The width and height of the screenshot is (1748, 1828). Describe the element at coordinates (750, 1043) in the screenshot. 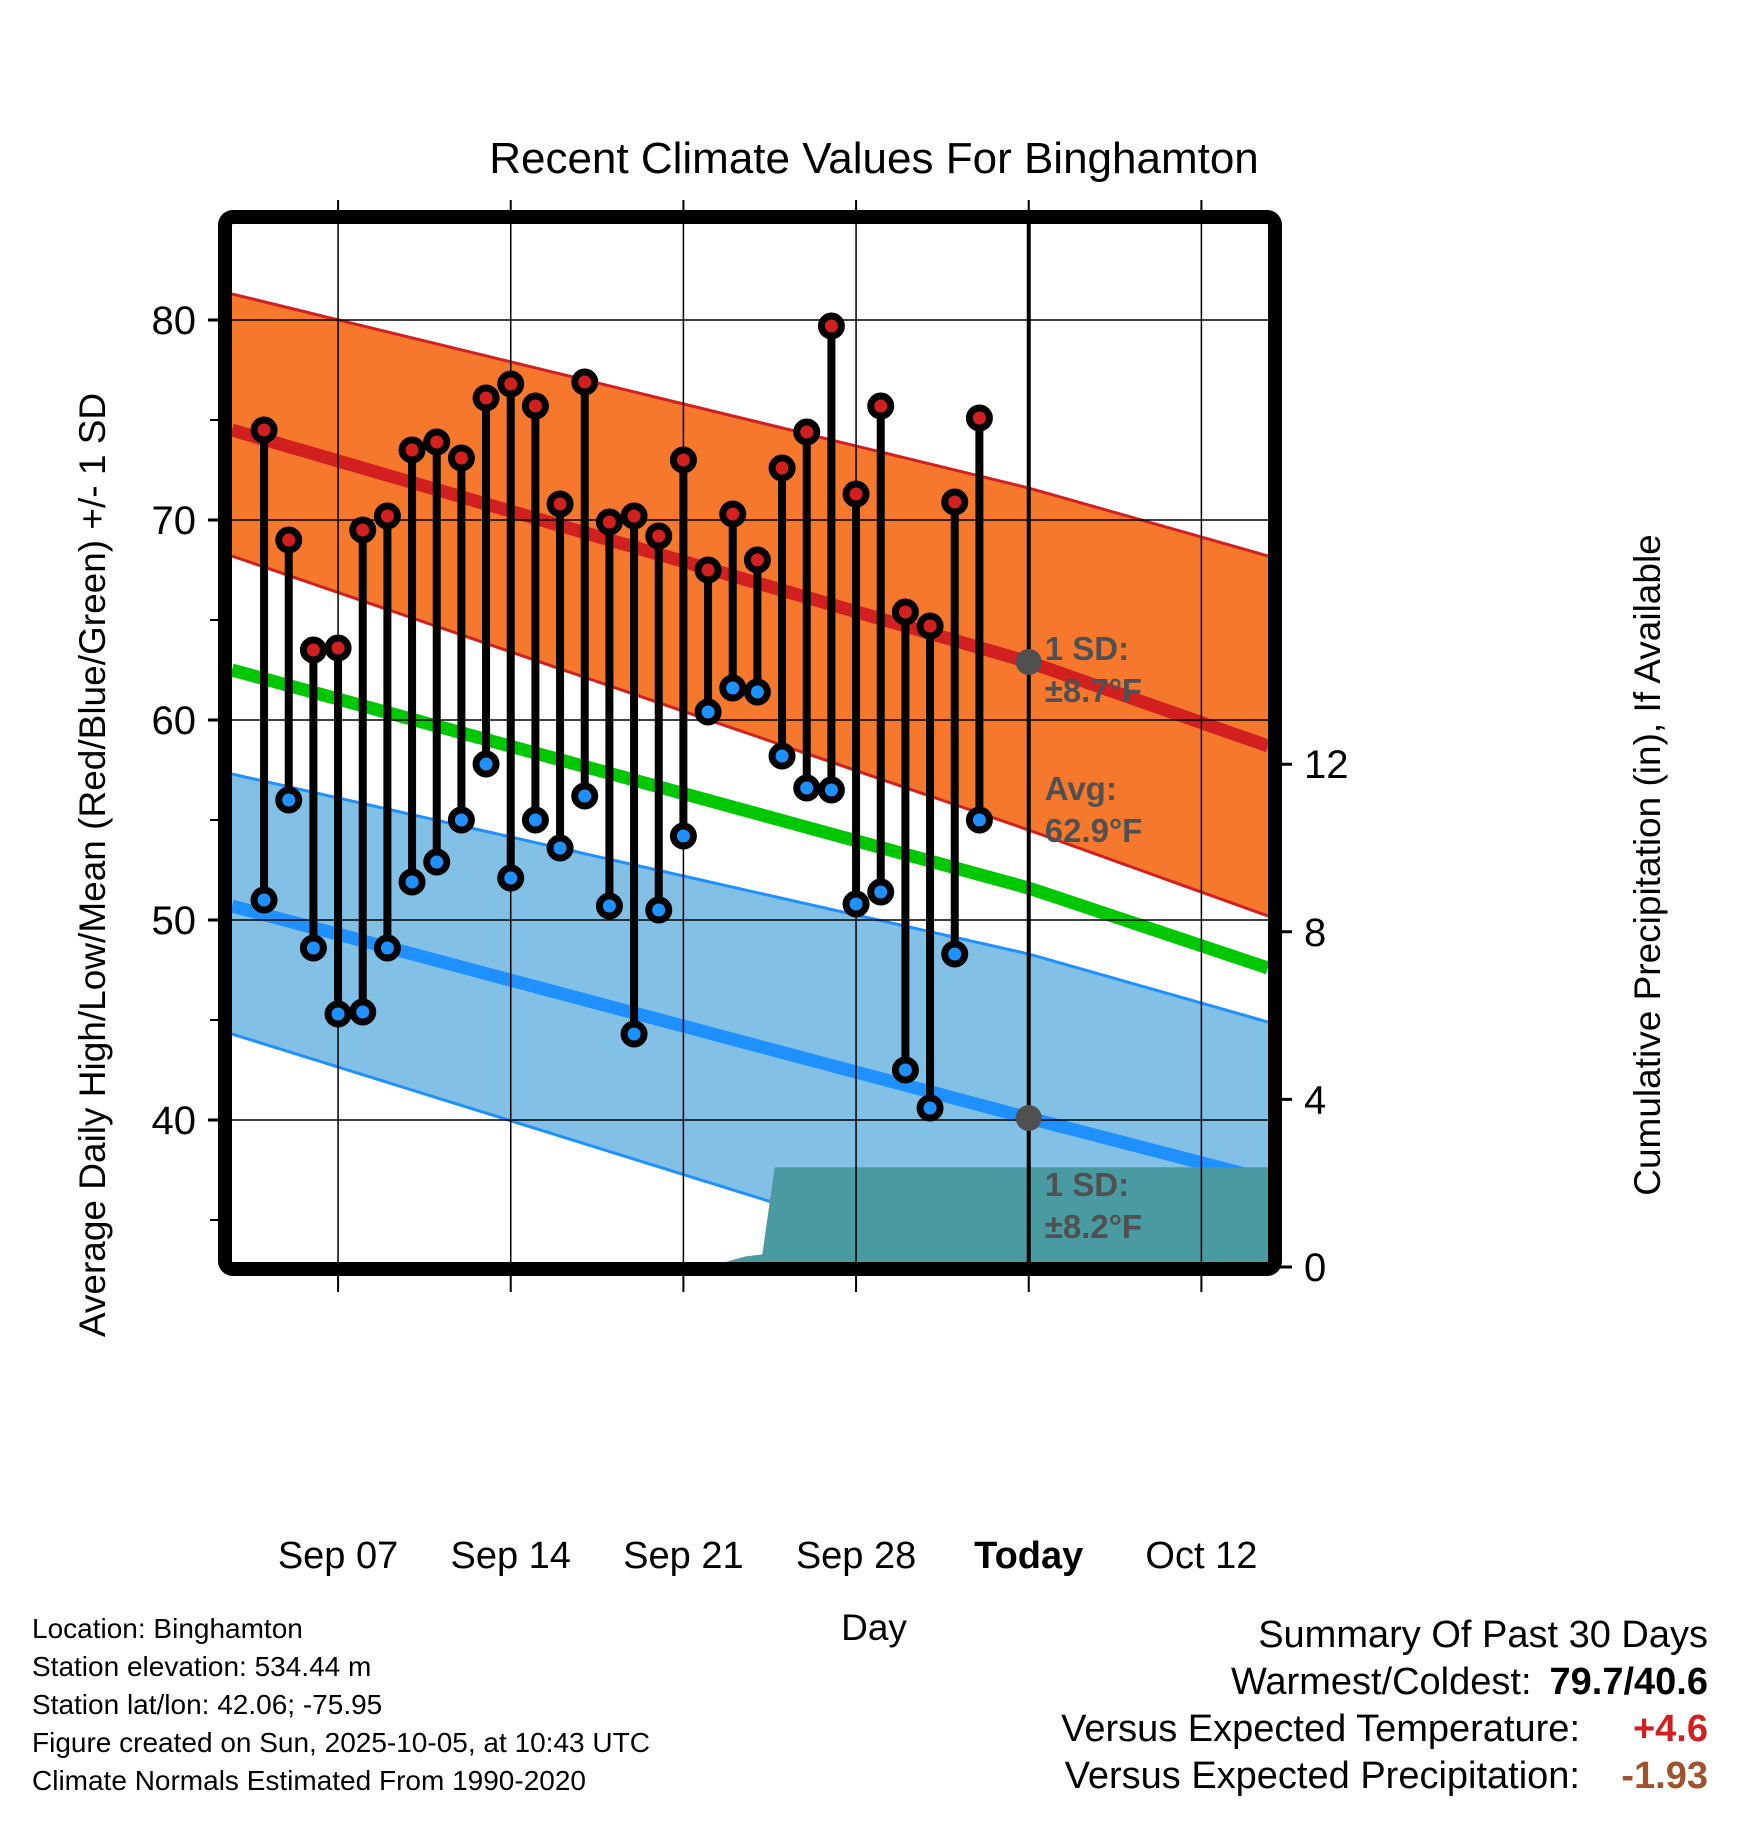

I see `avg-low-line` at that location.